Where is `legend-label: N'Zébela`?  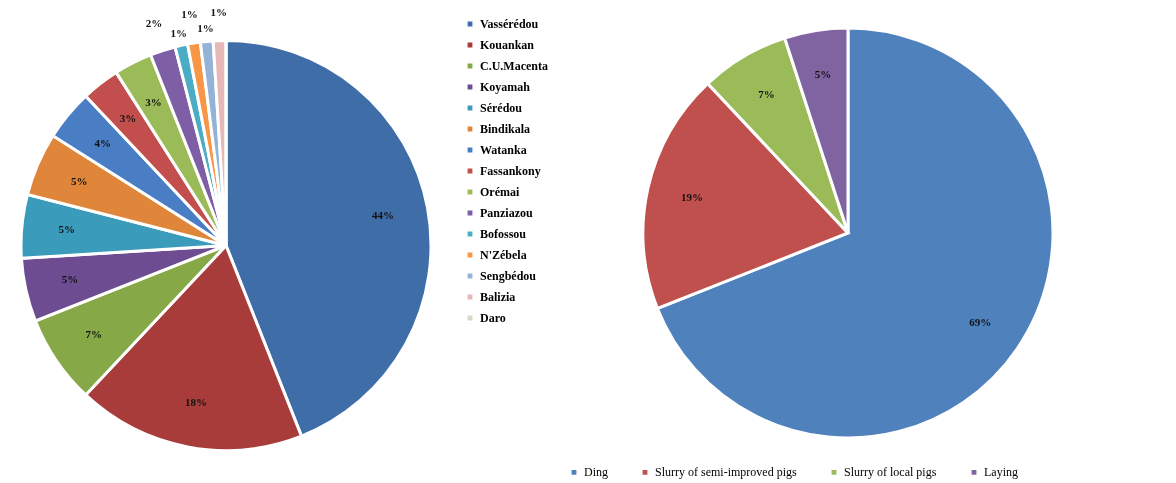
legend-label: N'Zébela is located at coordinates (503, 255).